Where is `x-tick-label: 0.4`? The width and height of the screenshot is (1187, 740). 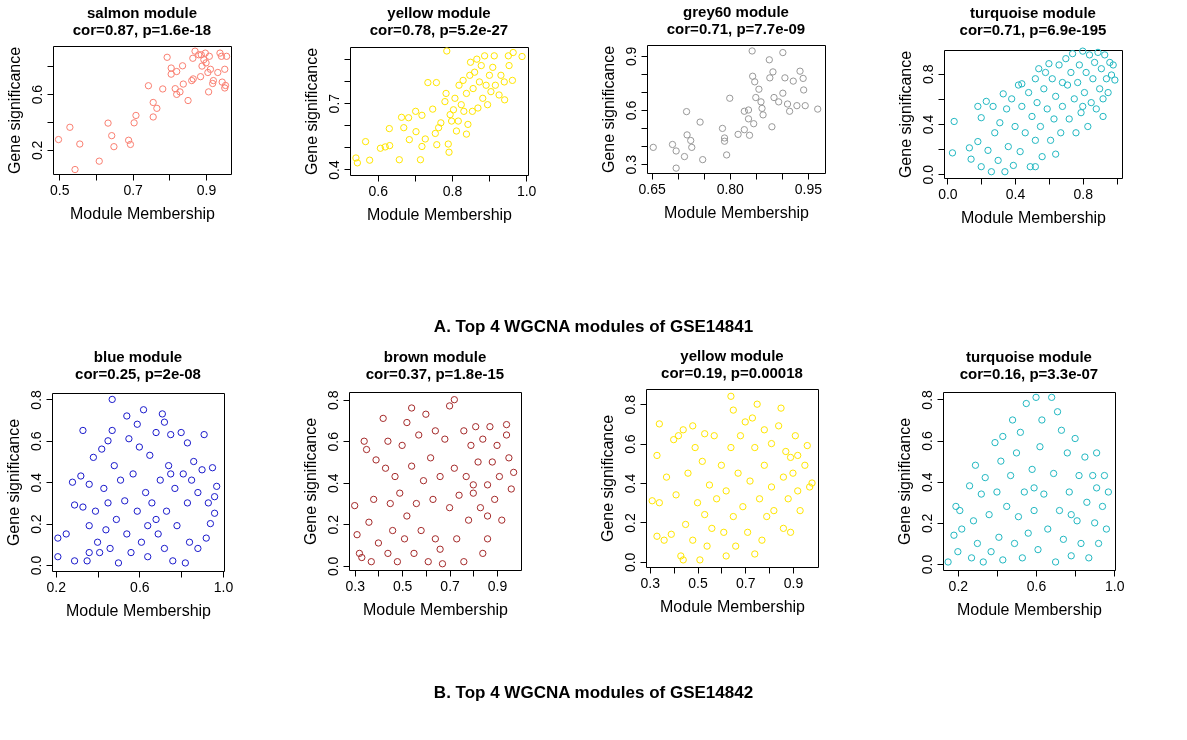 x-tick-label: 0.4 is located at coordinates (1015, 193).